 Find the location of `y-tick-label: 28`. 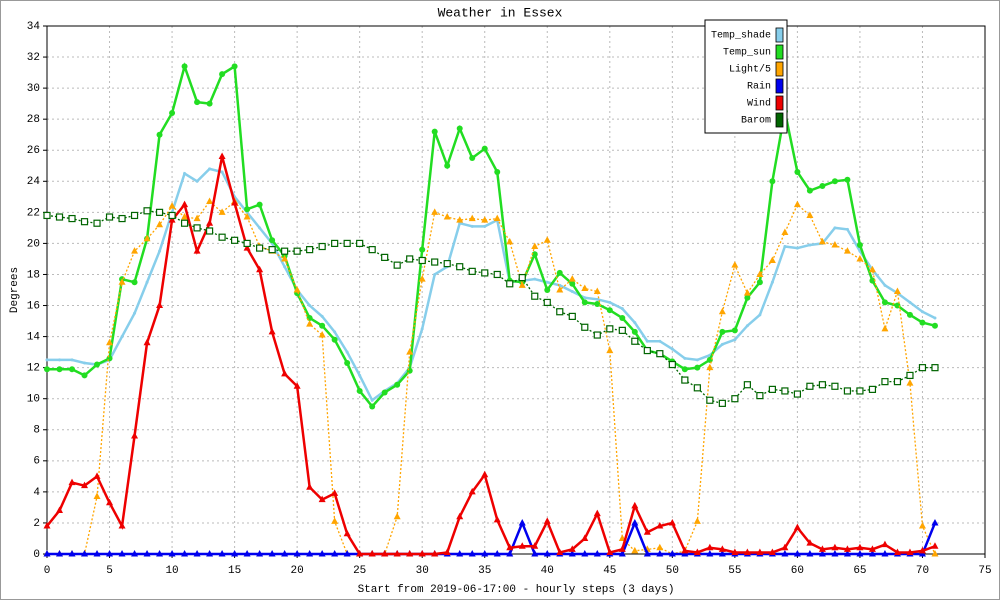

y-tick-label: 28 is located at coordinates (33, 120).